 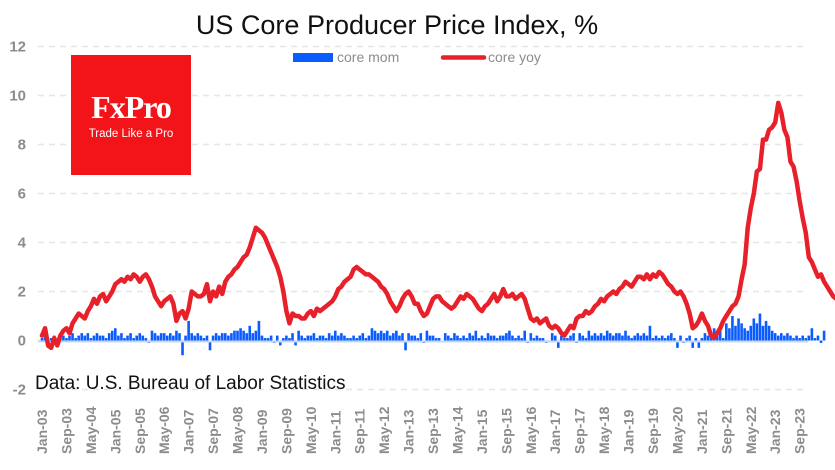 What do you see at coordinates (22, 194) in the screenshot?
I see `y-tick-label: 6` at bounding box center [22, 194].